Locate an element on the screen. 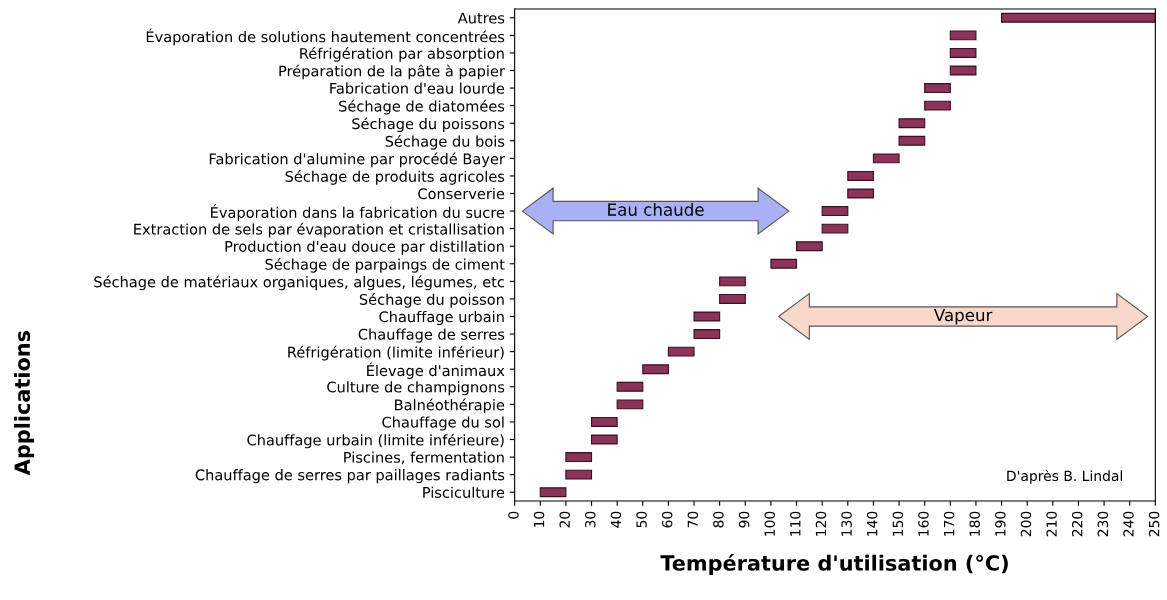 The image size is (1167, 600). annotation: Vapeur is located at coordinates (963, 316).